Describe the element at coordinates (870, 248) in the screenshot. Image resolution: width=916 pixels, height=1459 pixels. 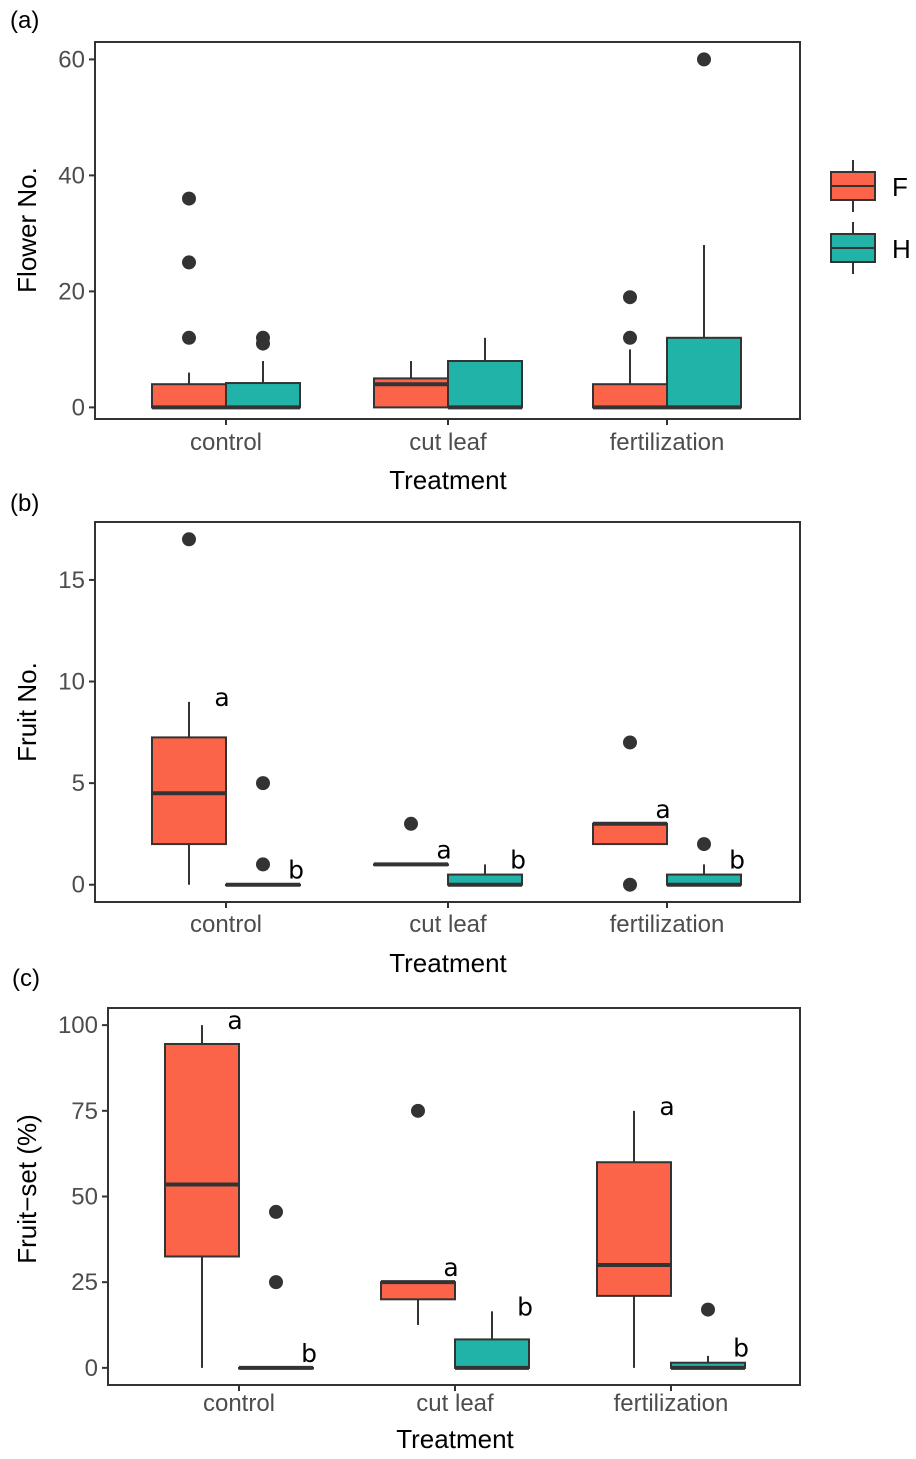
I see `legend-item-h: H` at that location.